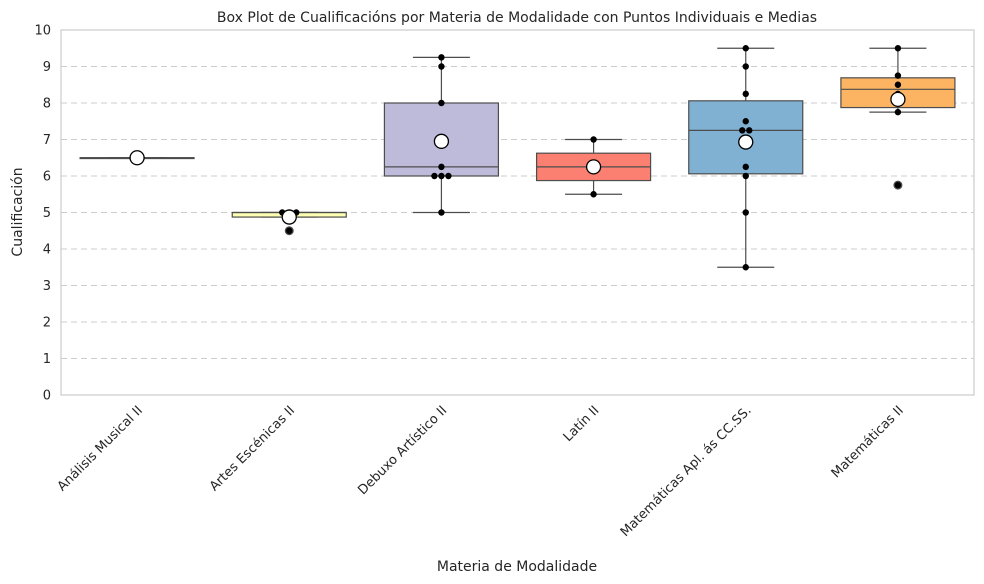  I want to click on x-tick-label: Matemáticas II, so click(868, 442).